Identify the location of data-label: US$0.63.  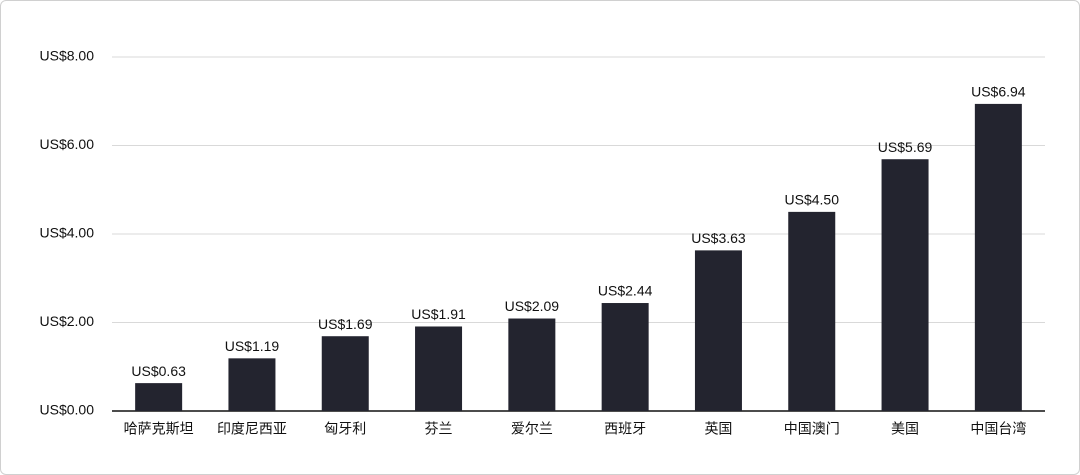
(158, 371).